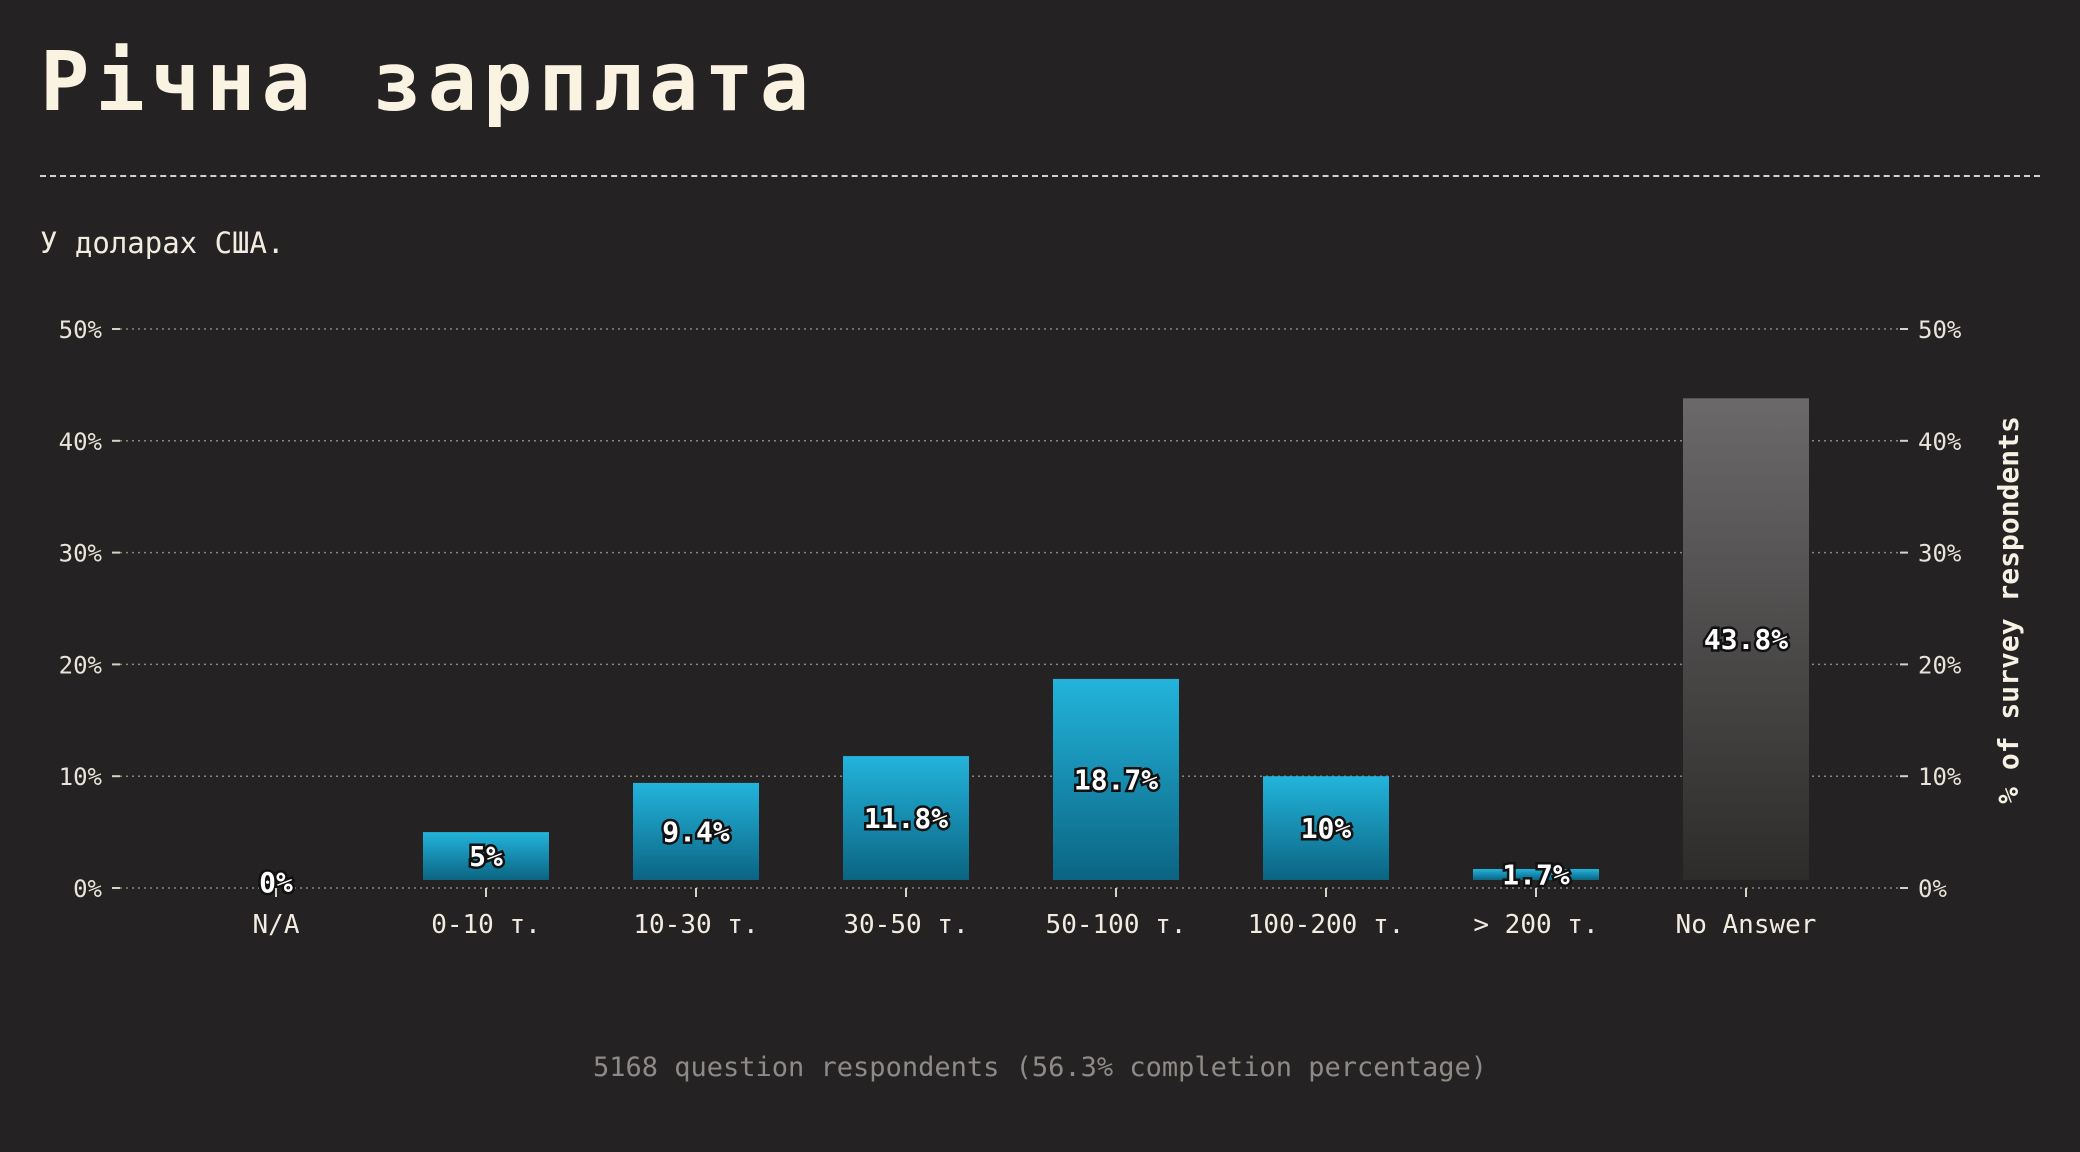  What do you see at coordinates (905, 925) in the screenshot?
I see `category-label: 30-50 т.` at bounding box center [905, 925].